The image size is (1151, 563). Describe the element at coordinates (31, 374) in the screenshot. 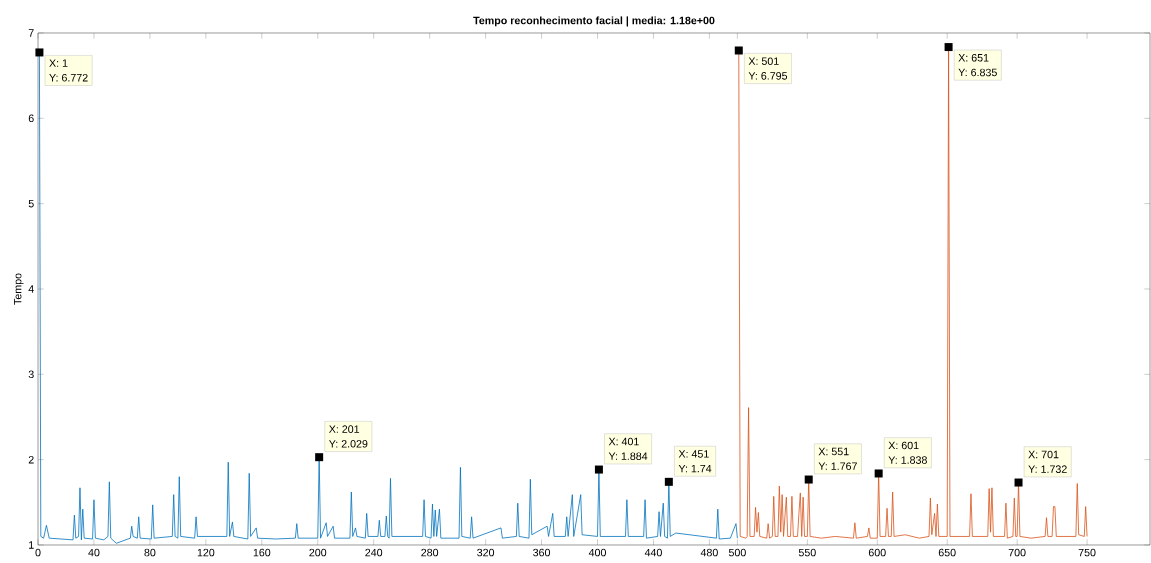

I see `y-tick-label: 3` at that location.